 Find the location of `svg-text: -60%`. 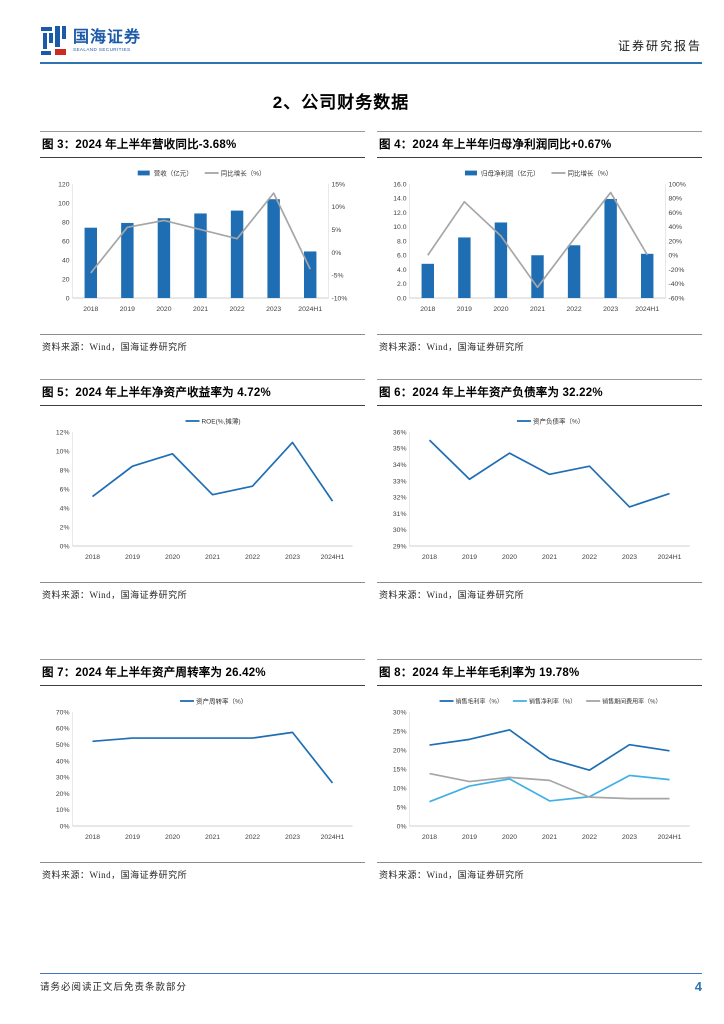

svg-text: -60% is located at coordinates (677, 298).